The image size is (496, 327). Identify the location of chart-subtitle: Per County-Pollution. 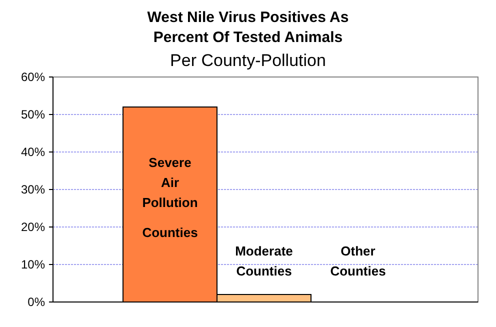
(248, 60).